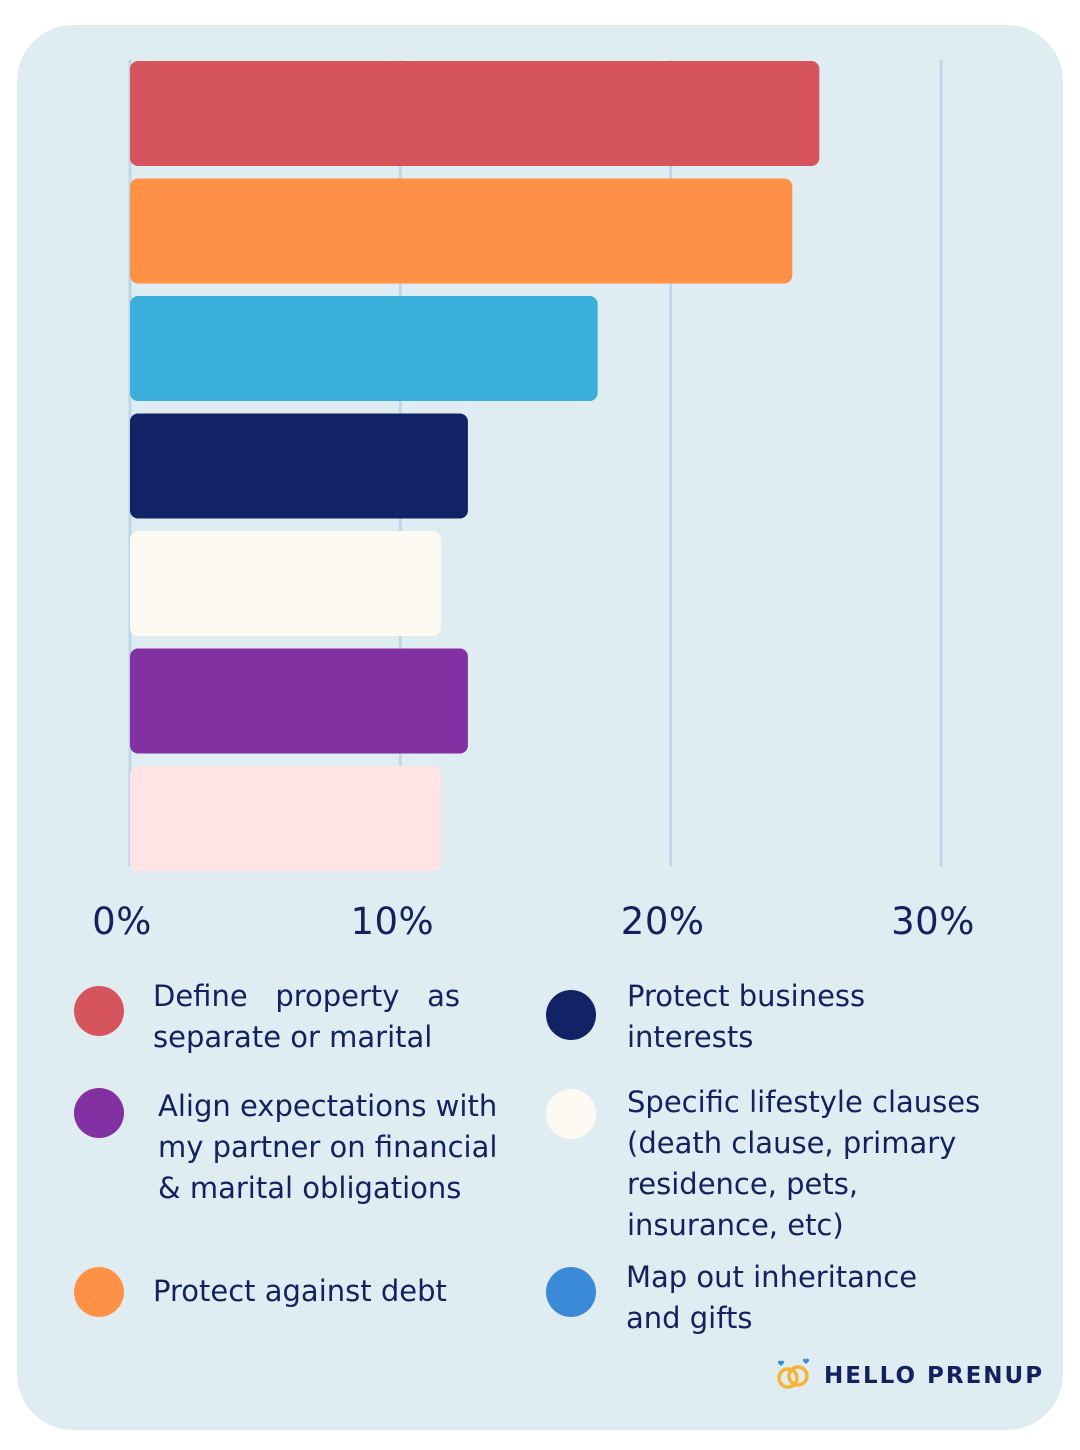 The image size is (1080, 1450). I want to click on legend-item: Define property as separate or marital, so click(274, 1017).